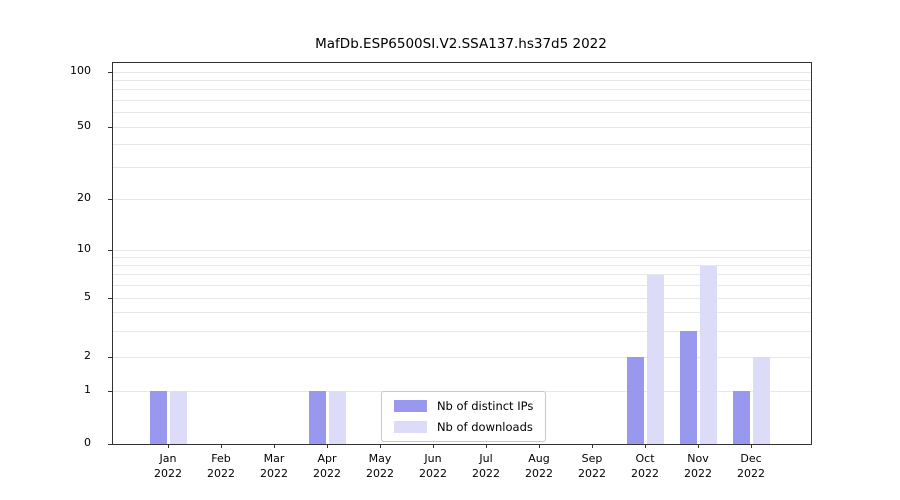  Describe the element at coordinates (84, 249) in the screenshot. I see `y-tick-label-10: 10` at that location.